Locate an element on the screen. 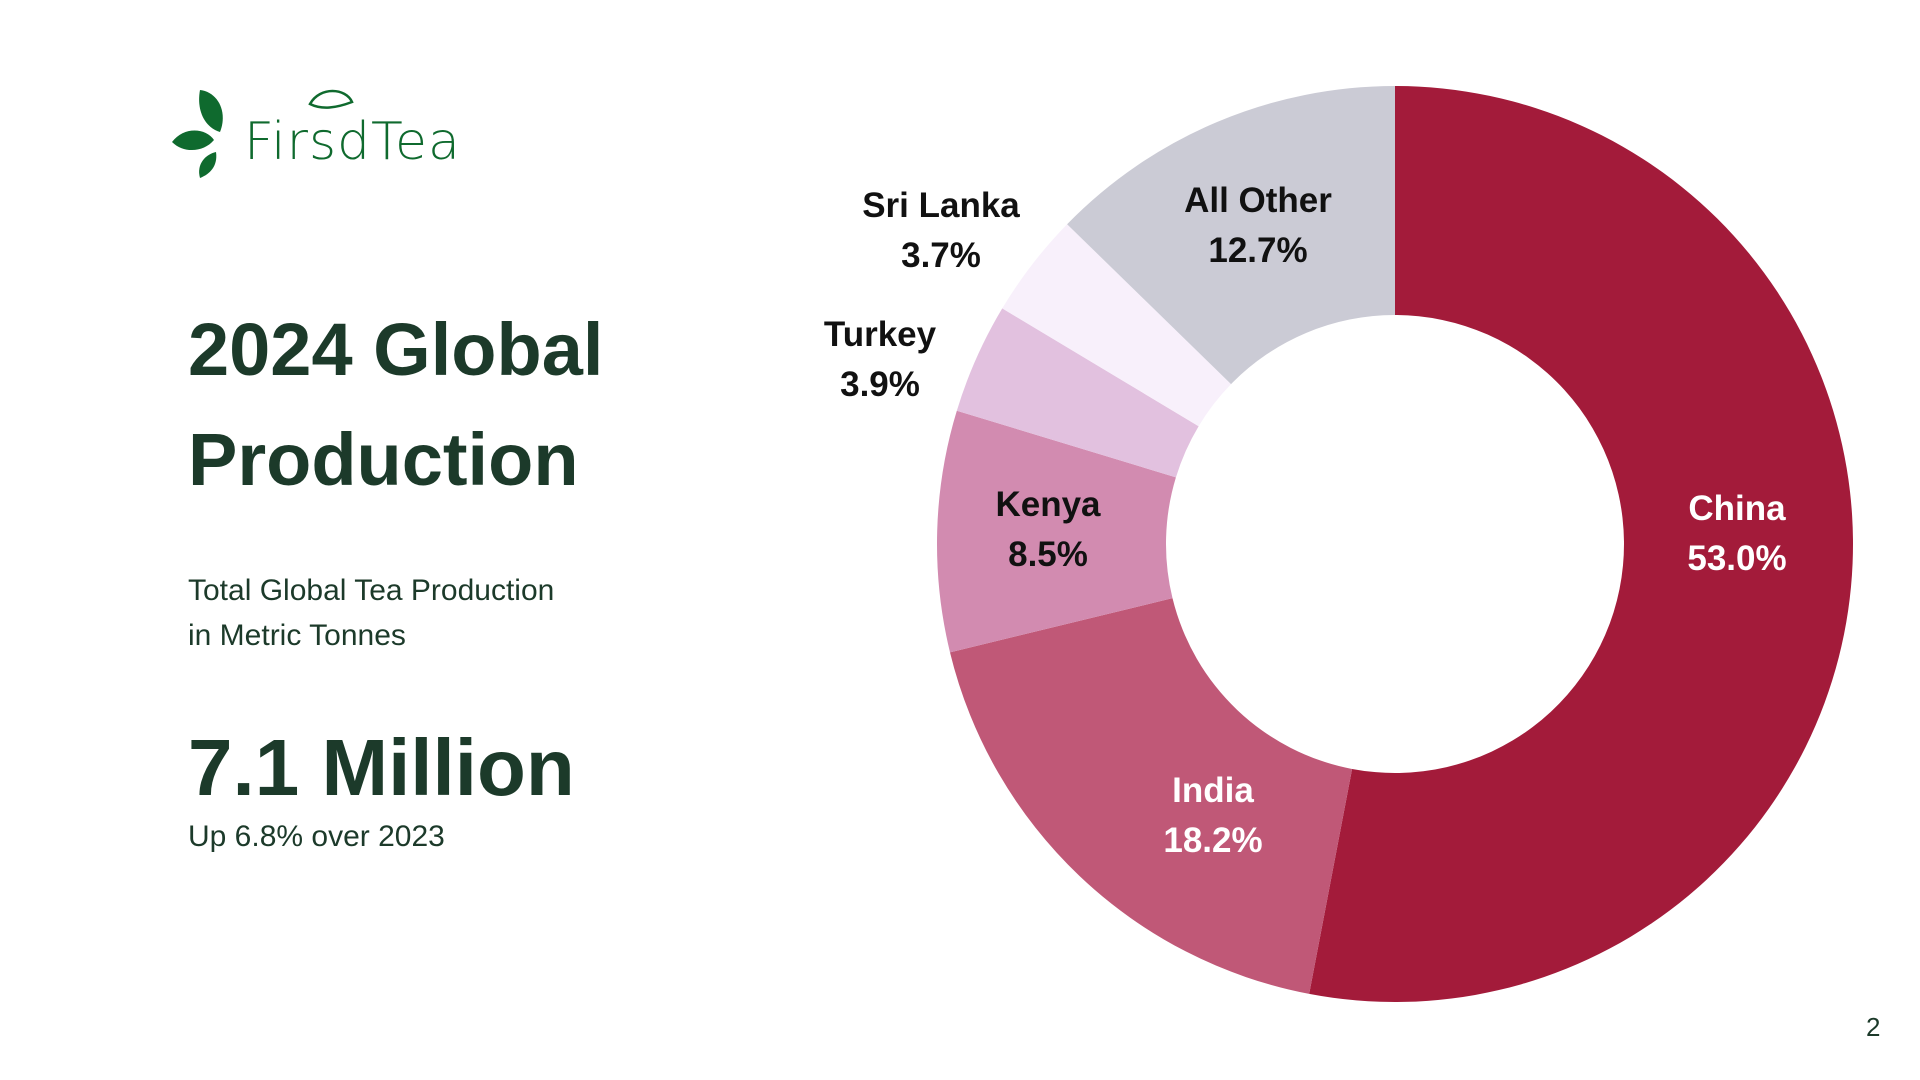 This screenshot has height=1080, width=1920. slice-label-kenya: Kenya is located at coordinates (1048, 504).